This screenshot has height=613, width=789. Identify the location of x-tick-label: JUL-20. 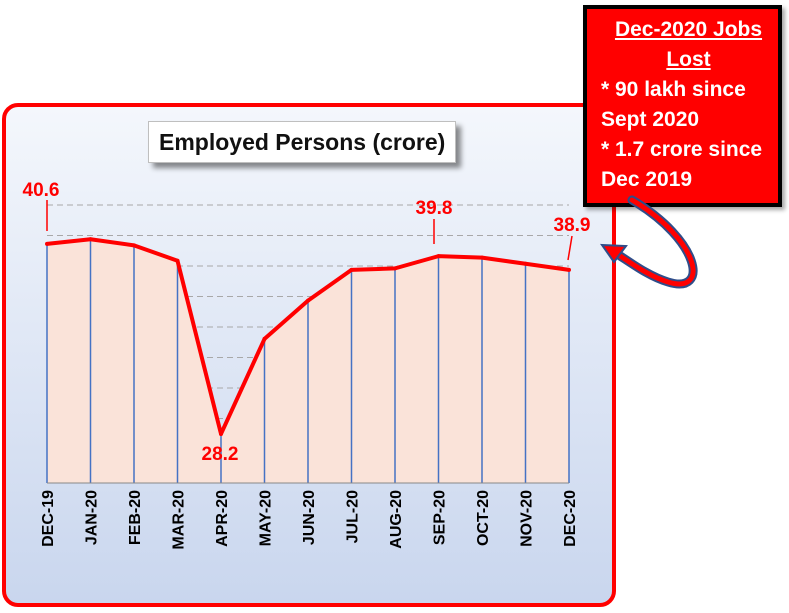
(353, 516).